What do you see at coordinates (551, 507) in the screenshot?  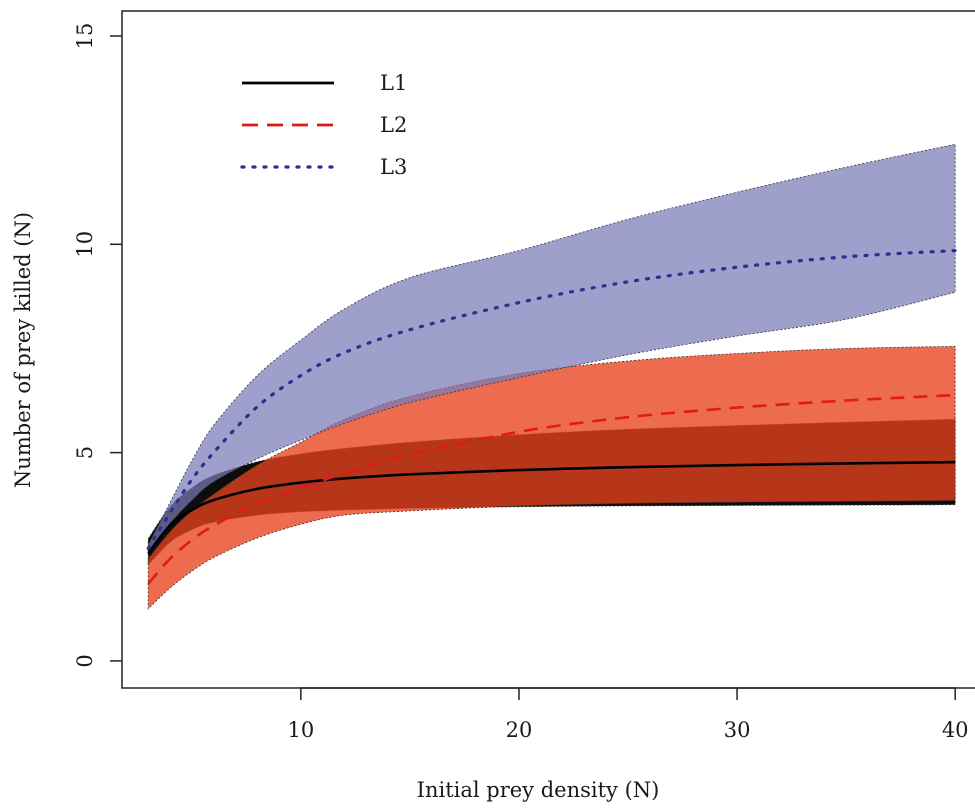 I see `curve-l1` at bounding box center [551, 507].